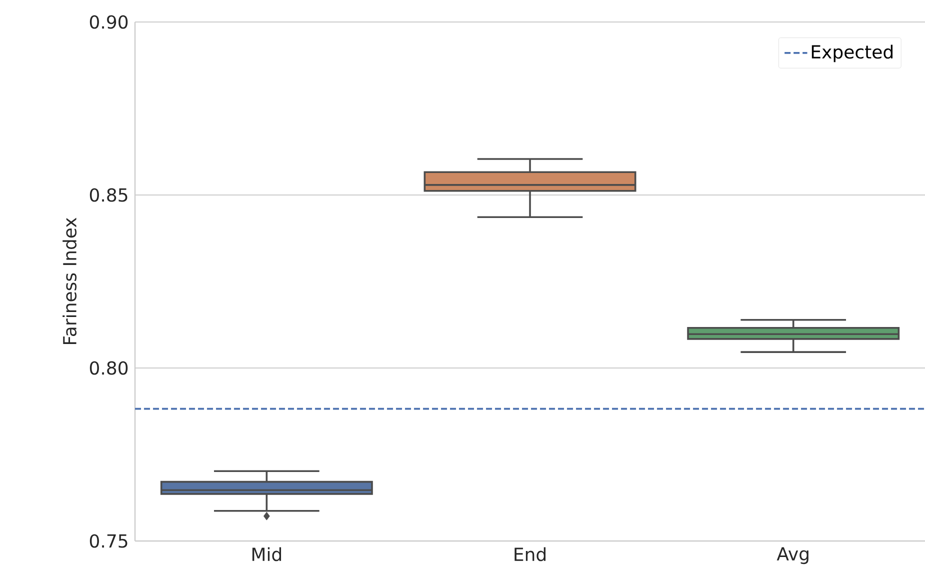 The image size is (925, 588). I want to click on x-tick-label: Avg, so click(792, 555).